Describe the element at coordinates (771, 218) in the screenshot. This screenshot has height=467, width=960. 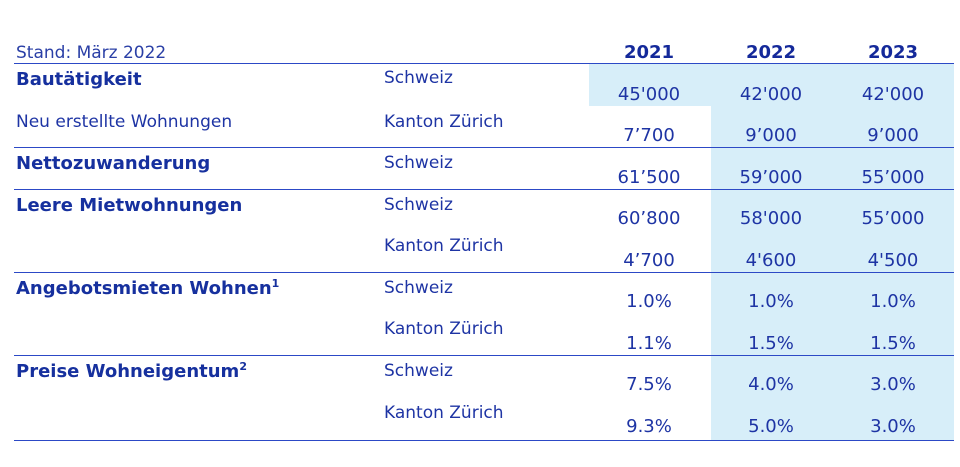
I see `value-cell: 58'000` at that location.